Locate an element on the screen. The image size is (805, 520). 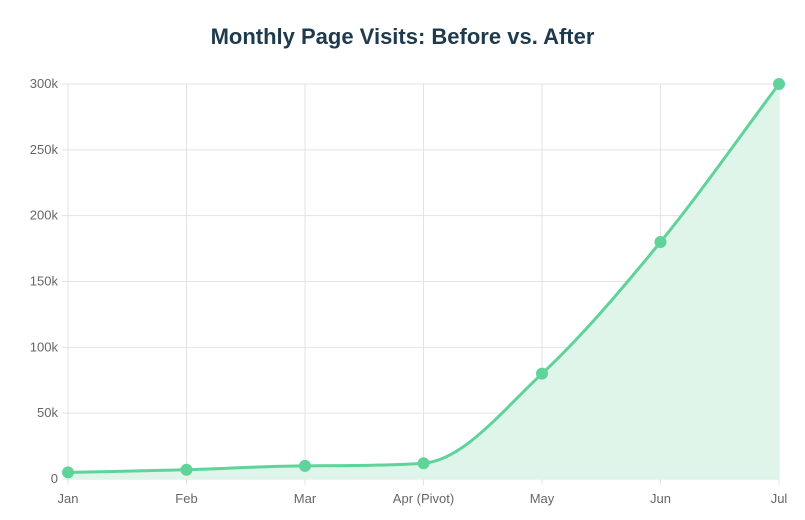
x-tick-label: Jan is located at coordinates (68, 498).